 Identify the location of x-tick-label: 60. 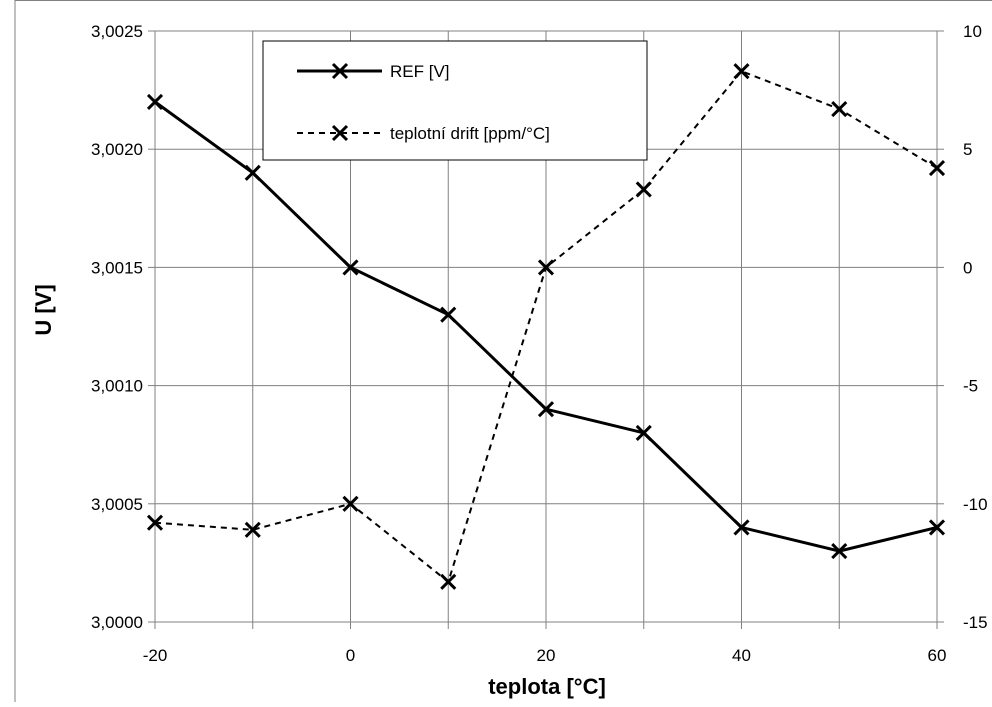
(937, 655).